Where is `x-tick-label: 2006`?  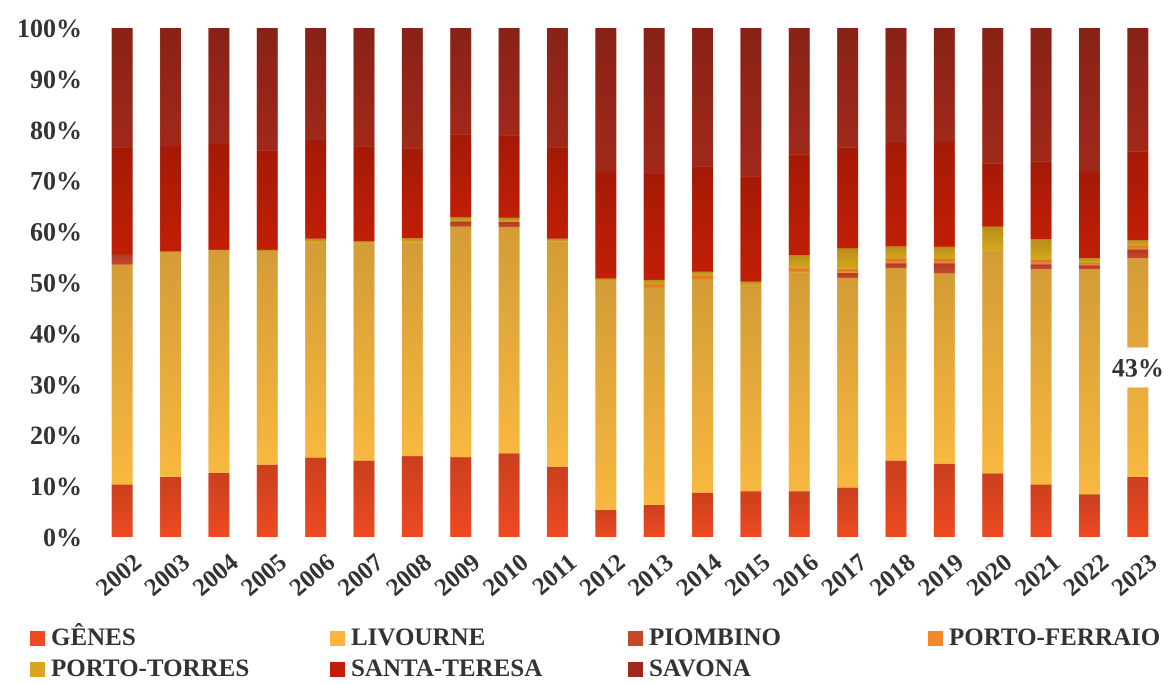
x-tick-label: 2006 is located at coordinates (313, 575).